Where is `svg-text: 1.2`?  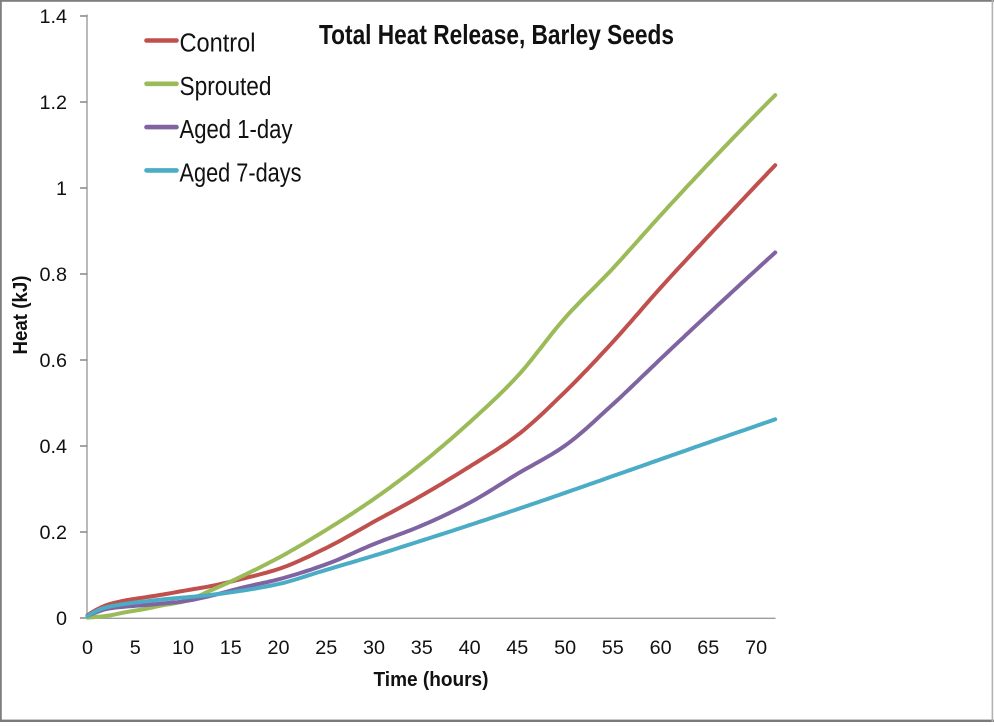
svg-text: 1.2 is located at coordinates (54, 103).